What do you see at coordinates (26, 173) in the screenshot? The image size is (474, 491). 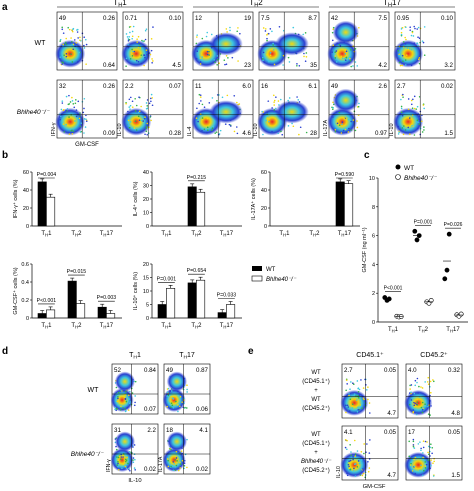 I see `y-tick-label: 60` at bounding box center [26, 173].